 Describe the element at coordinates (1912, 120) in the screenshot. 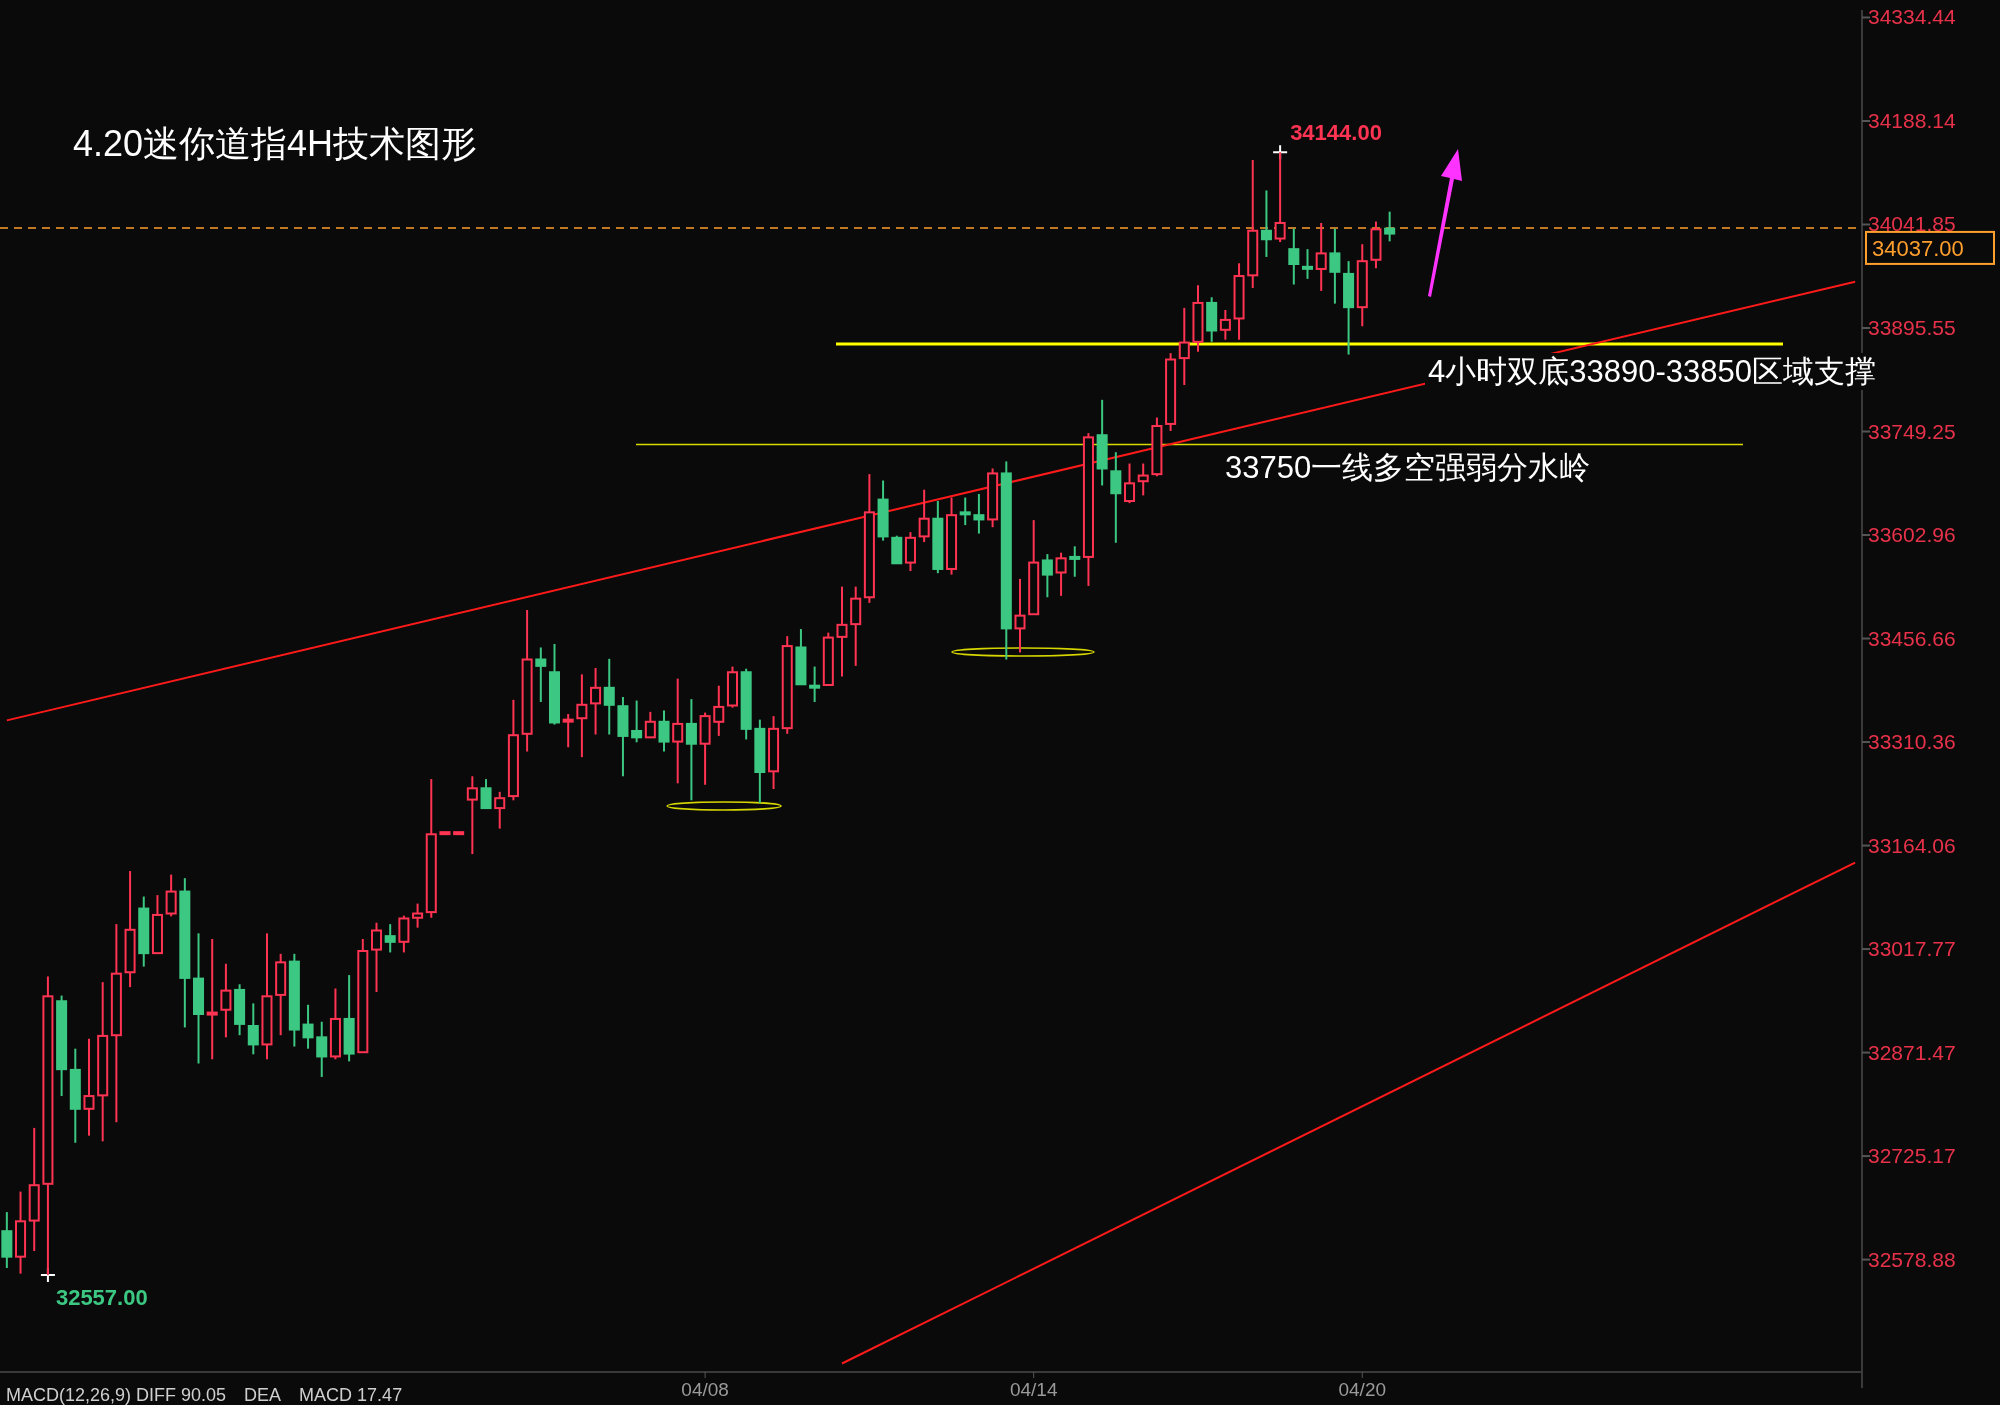

I see `y-tick-label: 34188.14` at that location.